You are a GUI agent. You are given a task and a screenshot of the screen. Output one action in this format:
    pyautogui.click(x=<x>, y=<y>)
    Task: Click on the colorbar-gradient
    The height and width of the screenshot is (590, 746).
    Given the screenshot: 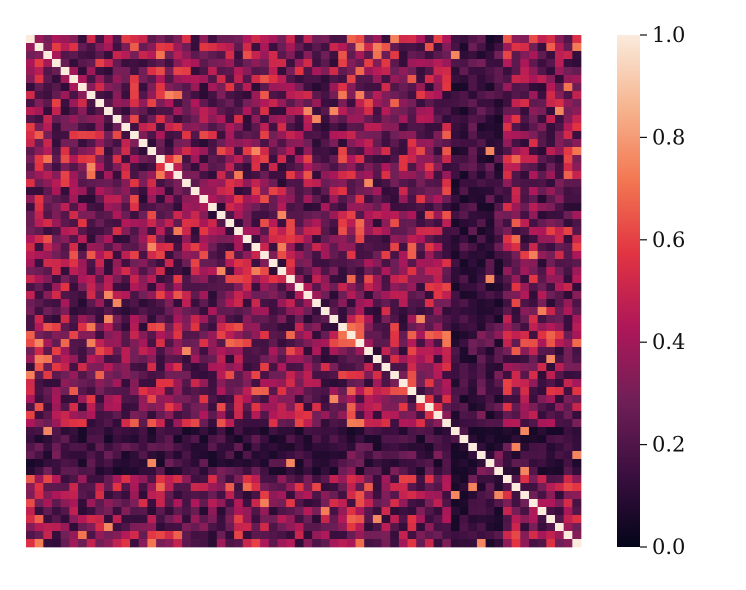 What is the action you would take?
    pyautogui.click(x=628, y=291)
    